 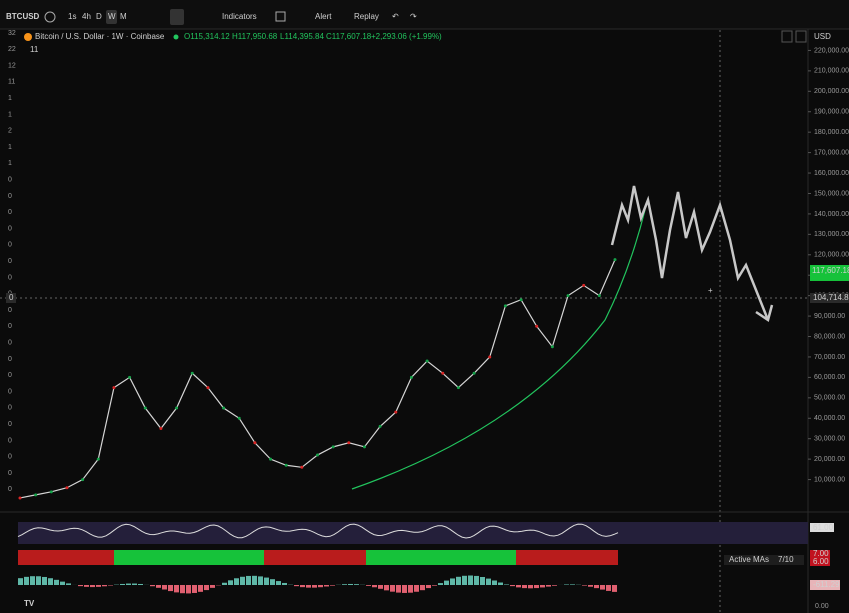 What do you see at coordinates (786, 559) in the screenshot?
I see `ma-count: 7/10` at bounding box center [786, 559].